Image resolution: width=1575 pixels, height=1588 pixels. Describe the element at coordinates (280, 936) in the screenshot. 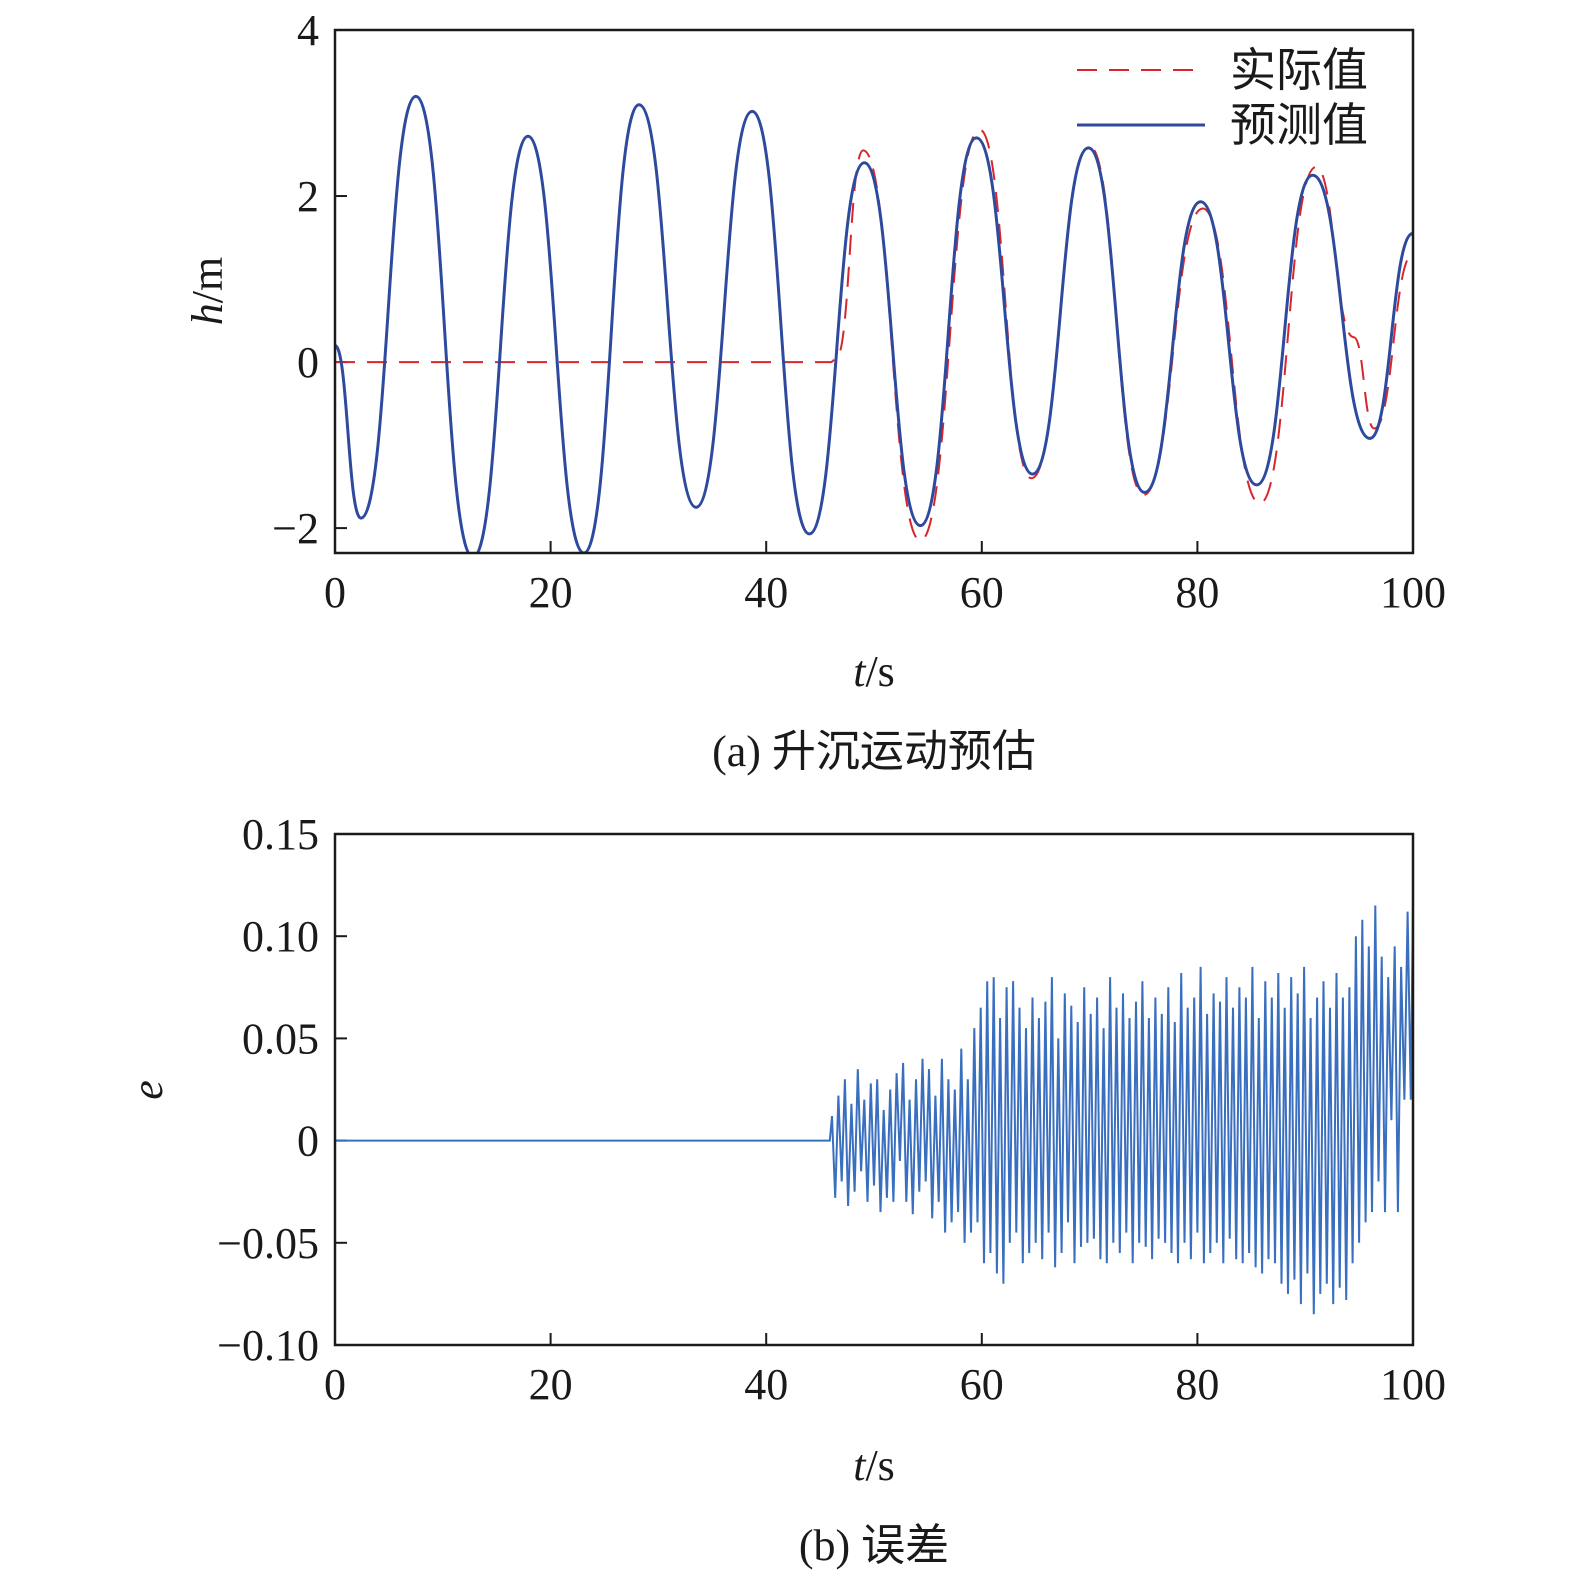

I see `panel-b-y-tick-label: 0.10` at that location.